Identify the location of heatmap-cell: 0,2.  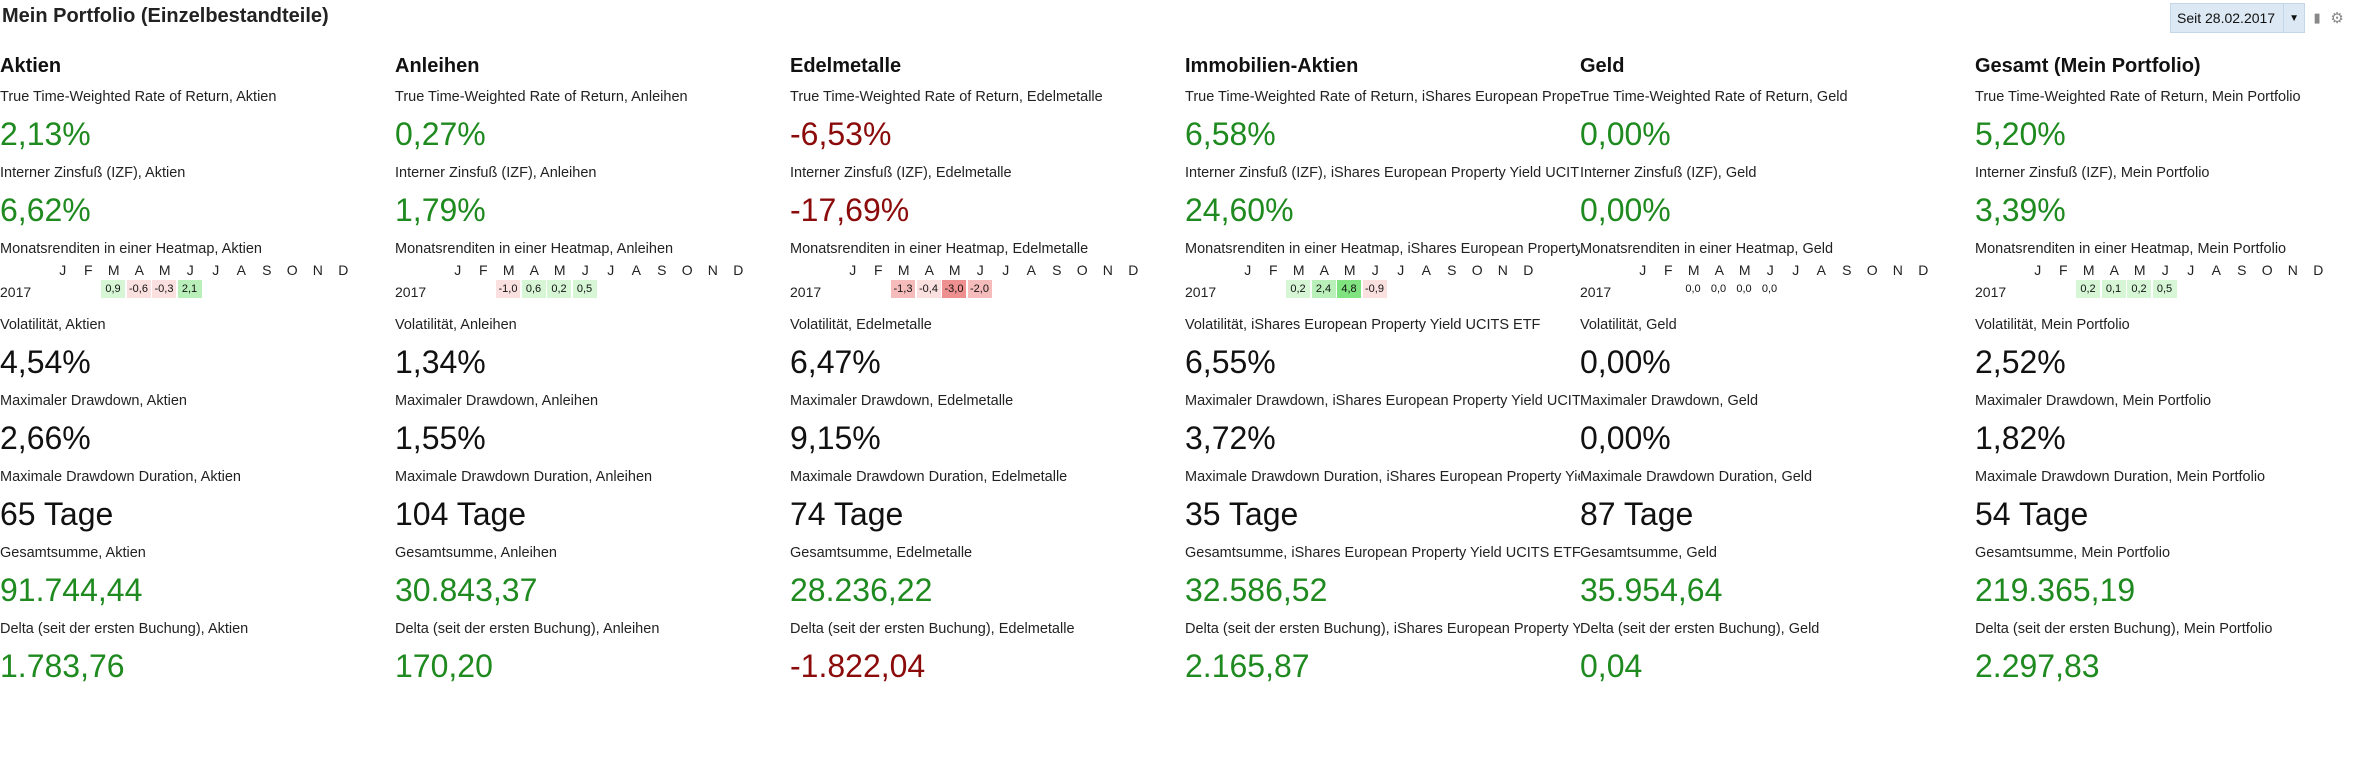
(1298, 289).